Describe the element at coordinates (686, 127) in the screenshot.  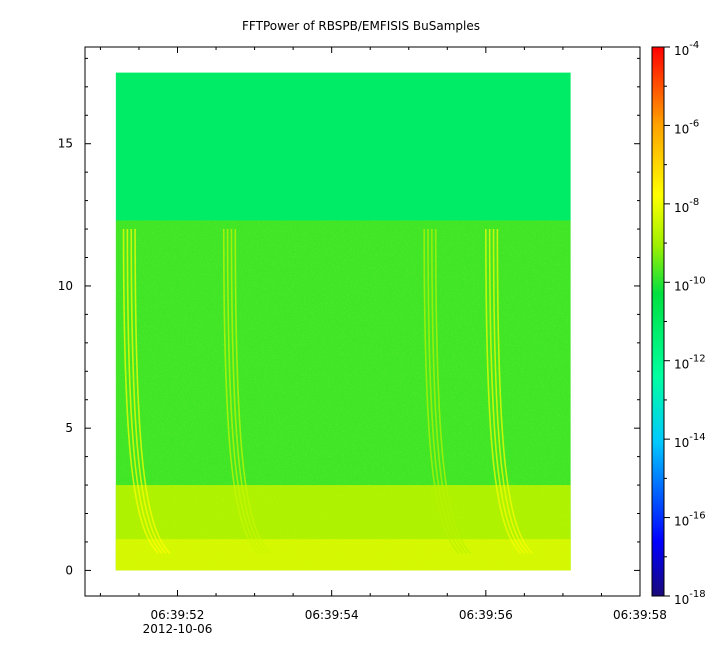
I see `colorbar-tick-label: 10⁻⁶` at that location.